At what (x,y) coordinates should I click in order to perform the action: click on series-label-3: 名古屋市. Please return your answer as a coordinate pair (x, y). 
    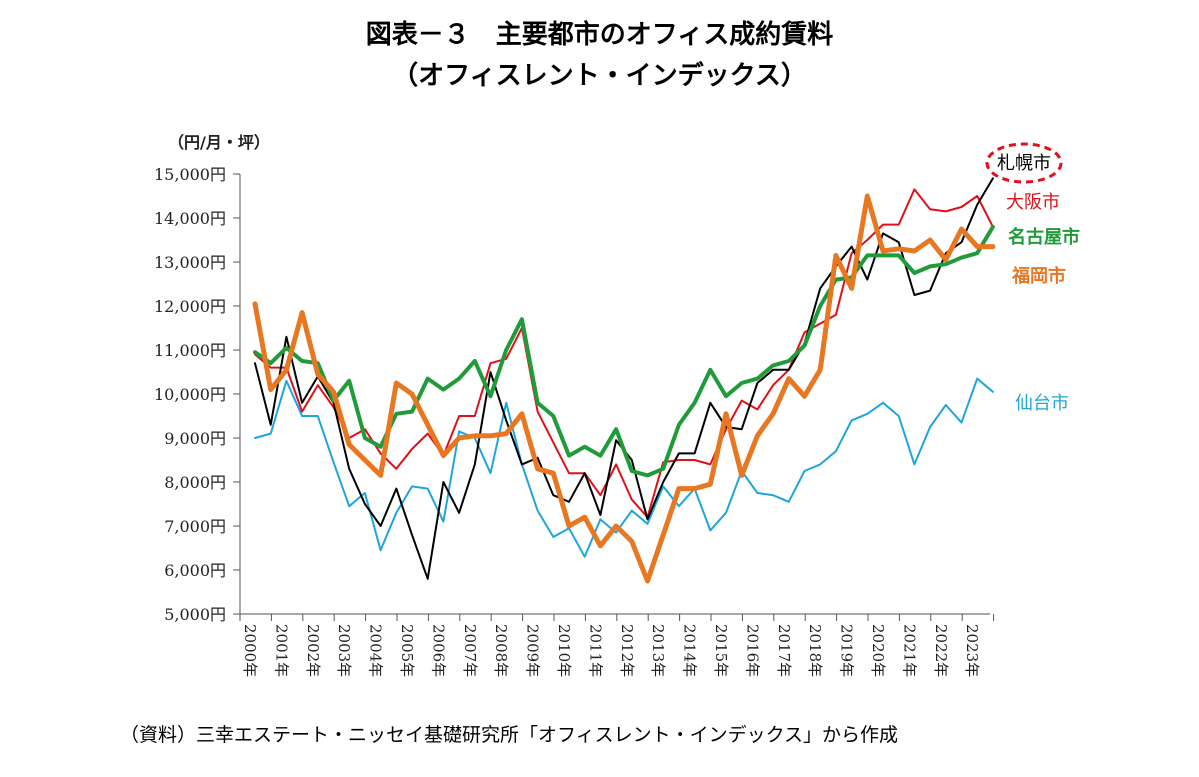
    Looking at the image, I should click on (1044, 237).